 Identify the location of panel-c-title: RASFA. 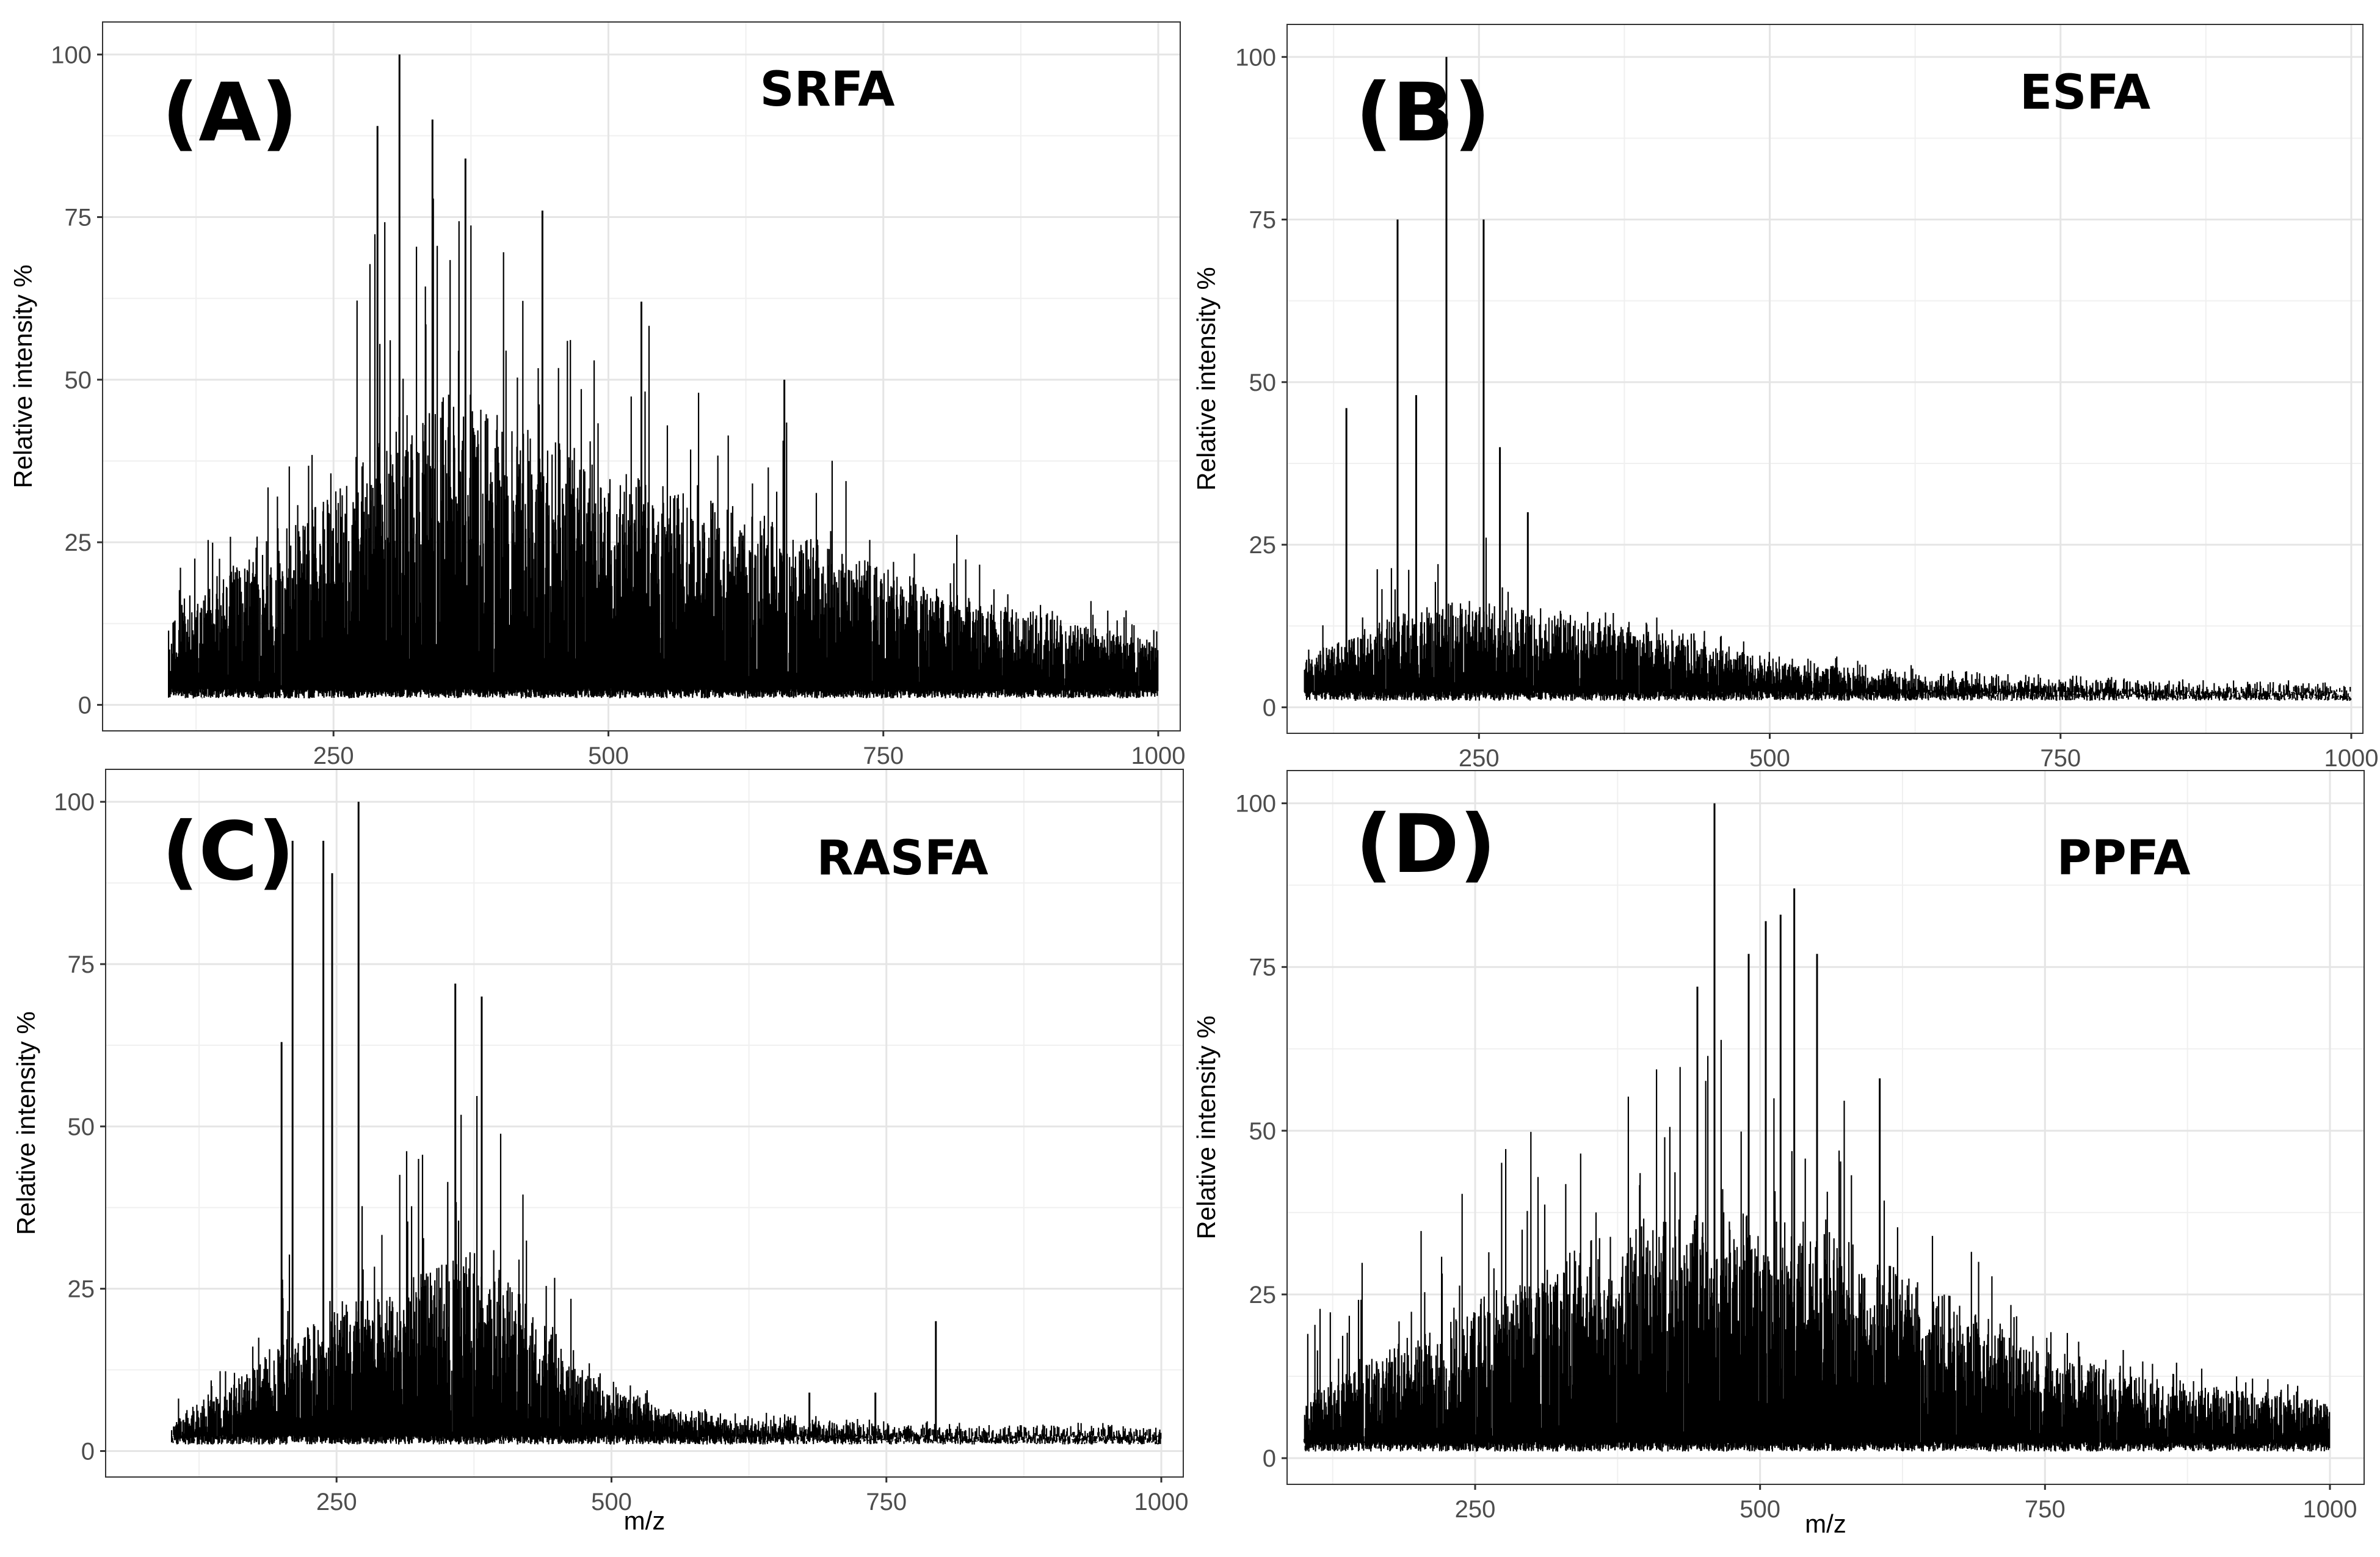
(902, 858).